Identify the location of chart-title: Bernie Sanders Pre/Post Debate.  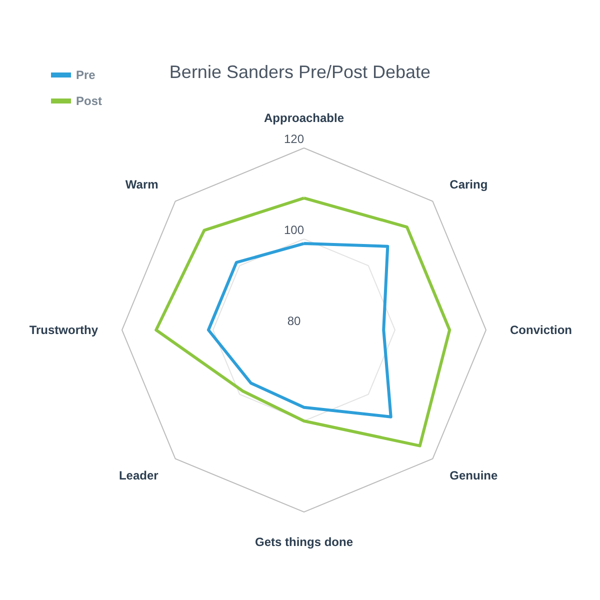
(300, 72).